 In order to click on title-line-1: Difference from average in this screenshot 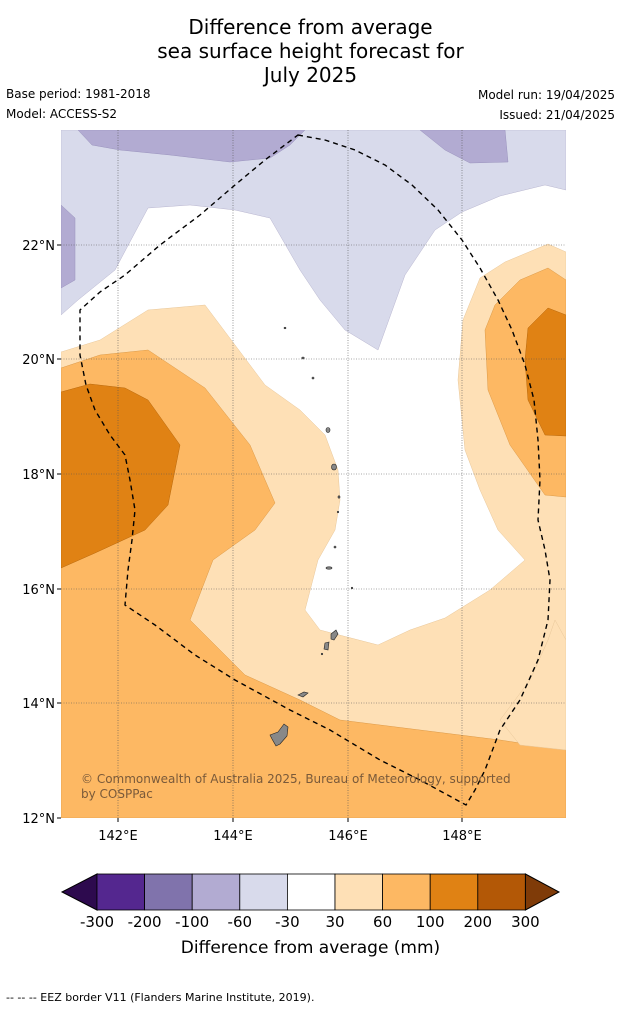, I will do `click(310, 27)`.